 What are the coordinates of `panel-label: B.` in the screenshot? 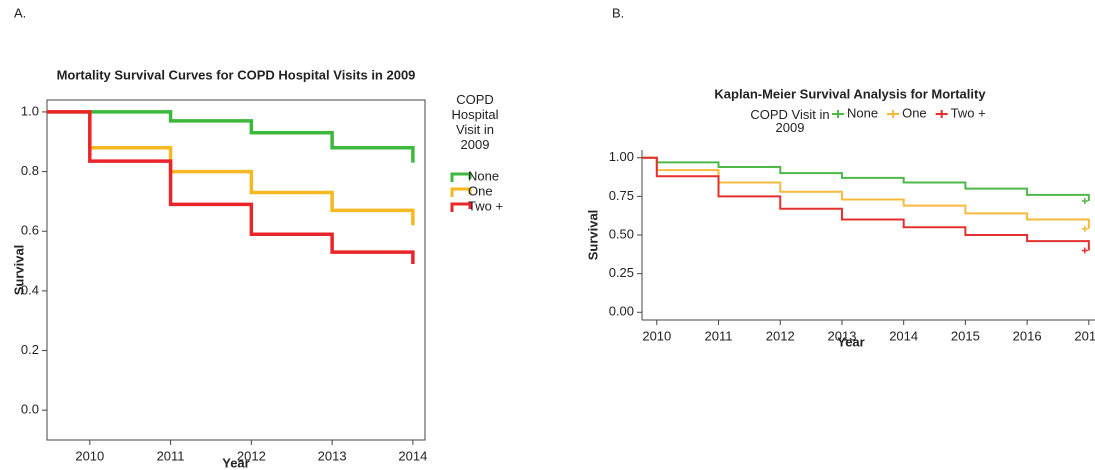 It's located at (618, 12).